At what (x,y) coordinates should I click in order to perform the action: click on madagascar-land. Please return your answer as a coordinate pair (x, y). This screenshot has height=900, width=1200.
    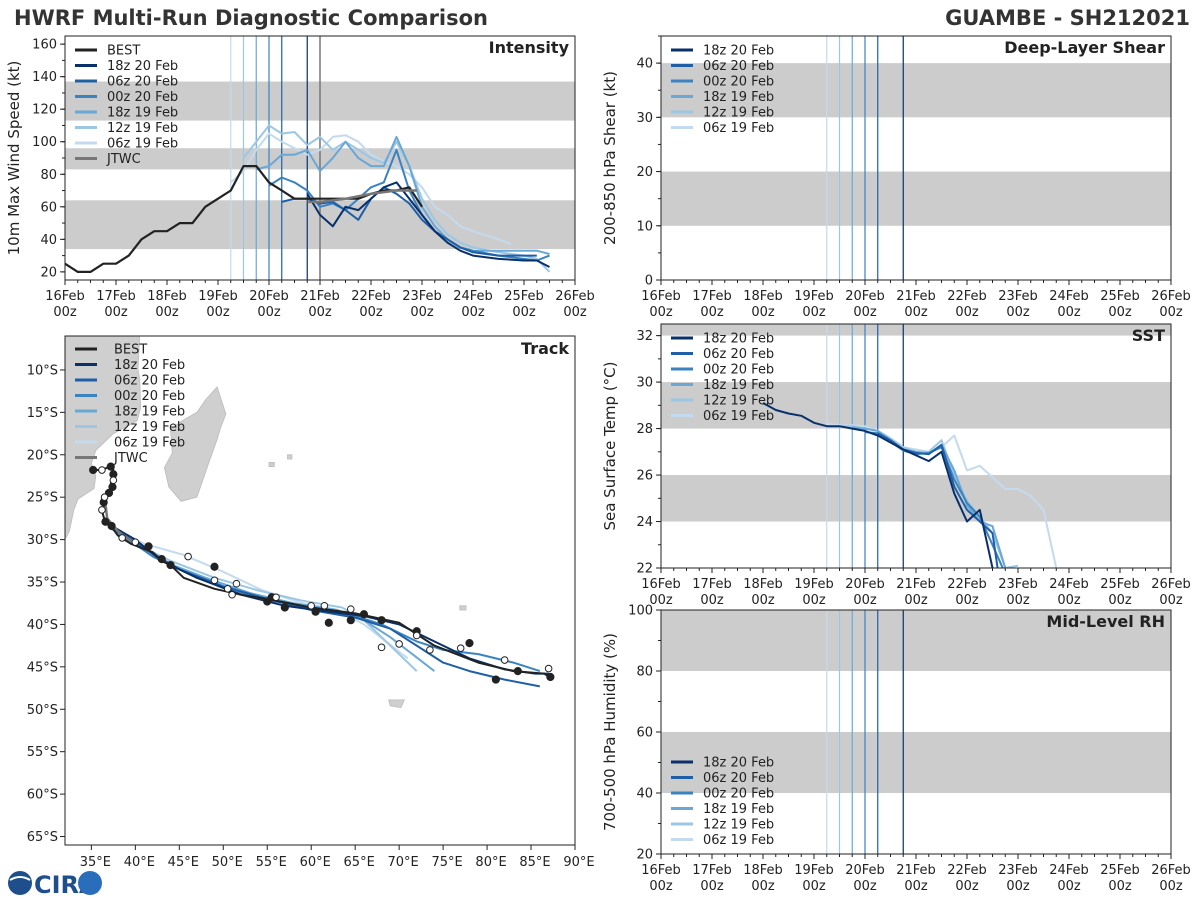
    Looking at the image, I should click on (195, 444).